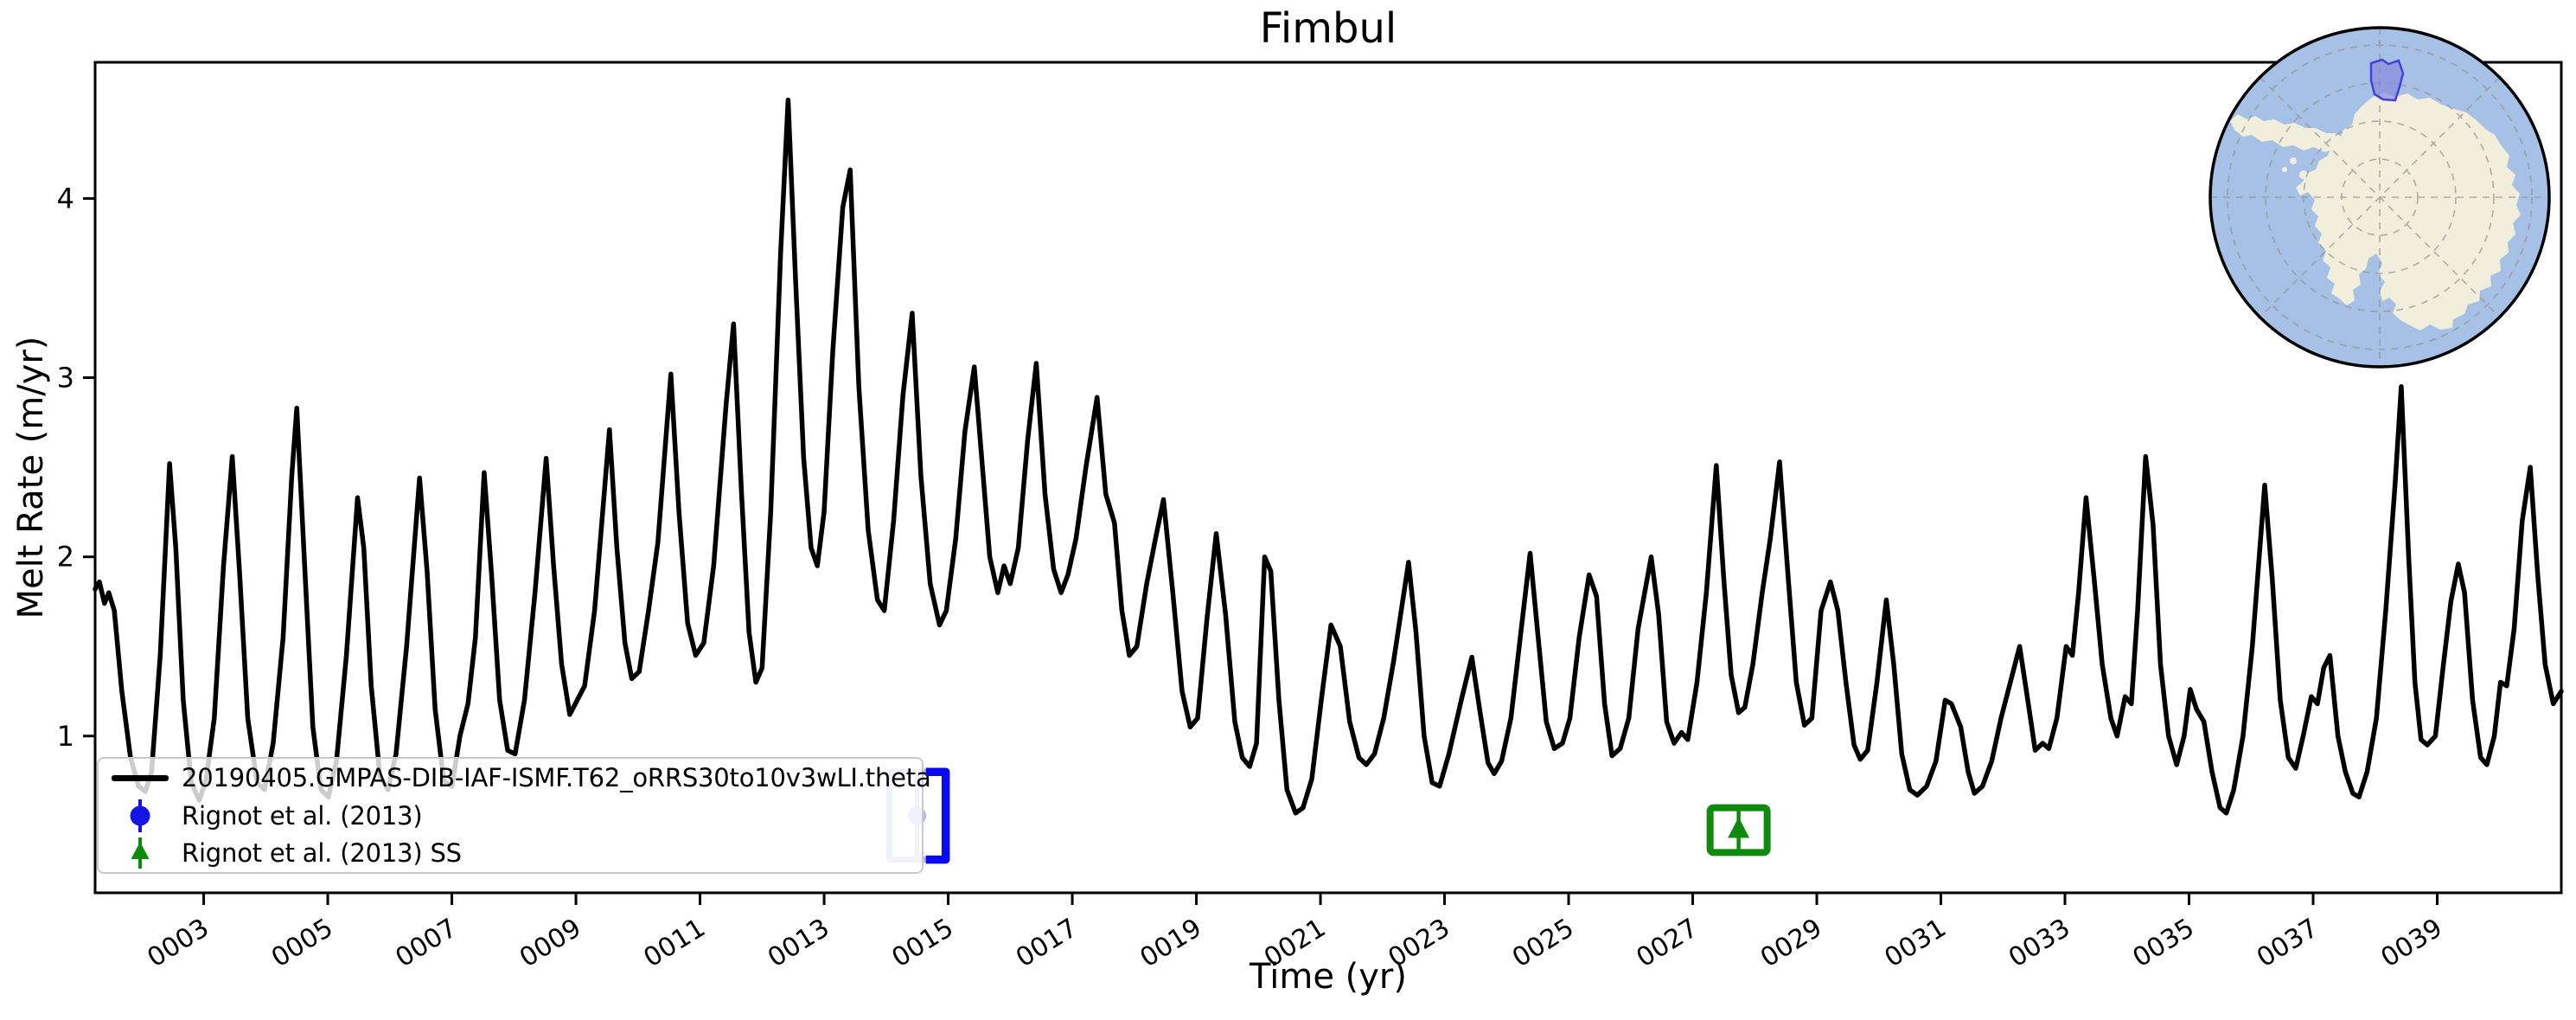  What do you see at coordinates (1328, 28) in the screenshot?
I see `page-title: Fimbul` at bounding box center [1328, 28].